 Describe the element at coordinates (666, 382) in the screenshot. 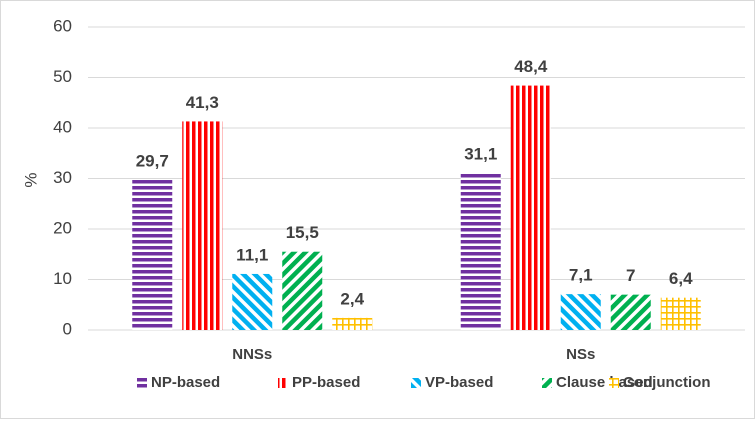

I see `legend-label: Conjunction` at that location.